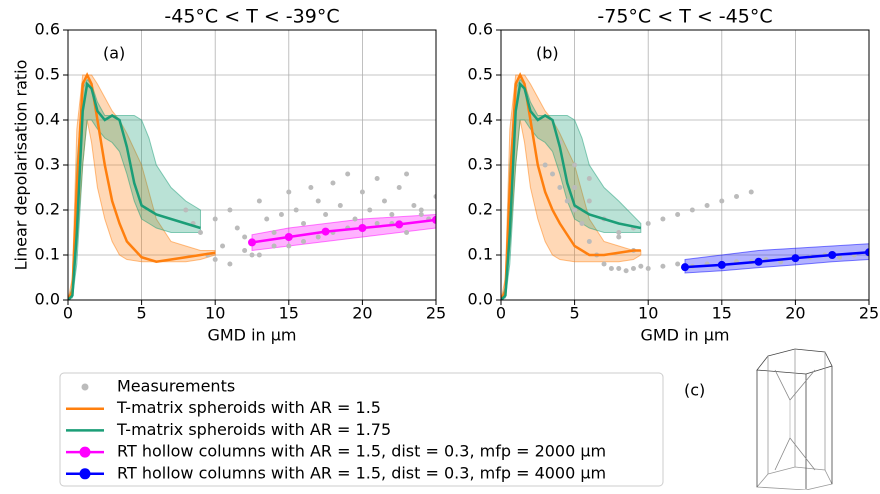 This screenshot has height=494, width=880. I want to click on legend-label: T-matrix spheroids with AR = 1.75, so click(253, 429).